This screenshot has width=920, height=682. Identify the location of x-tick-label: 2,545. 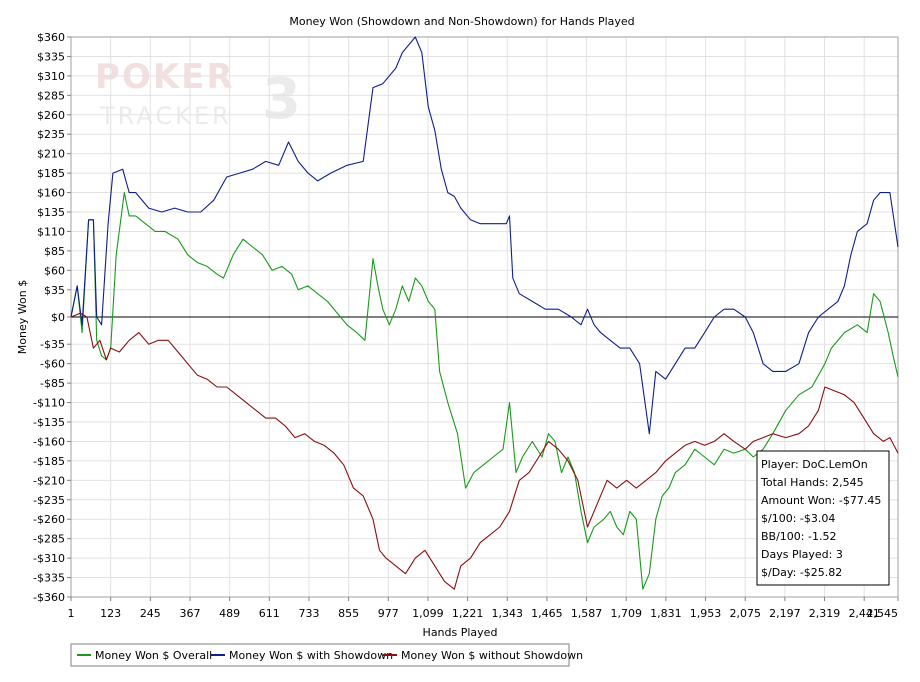
(883, 613).